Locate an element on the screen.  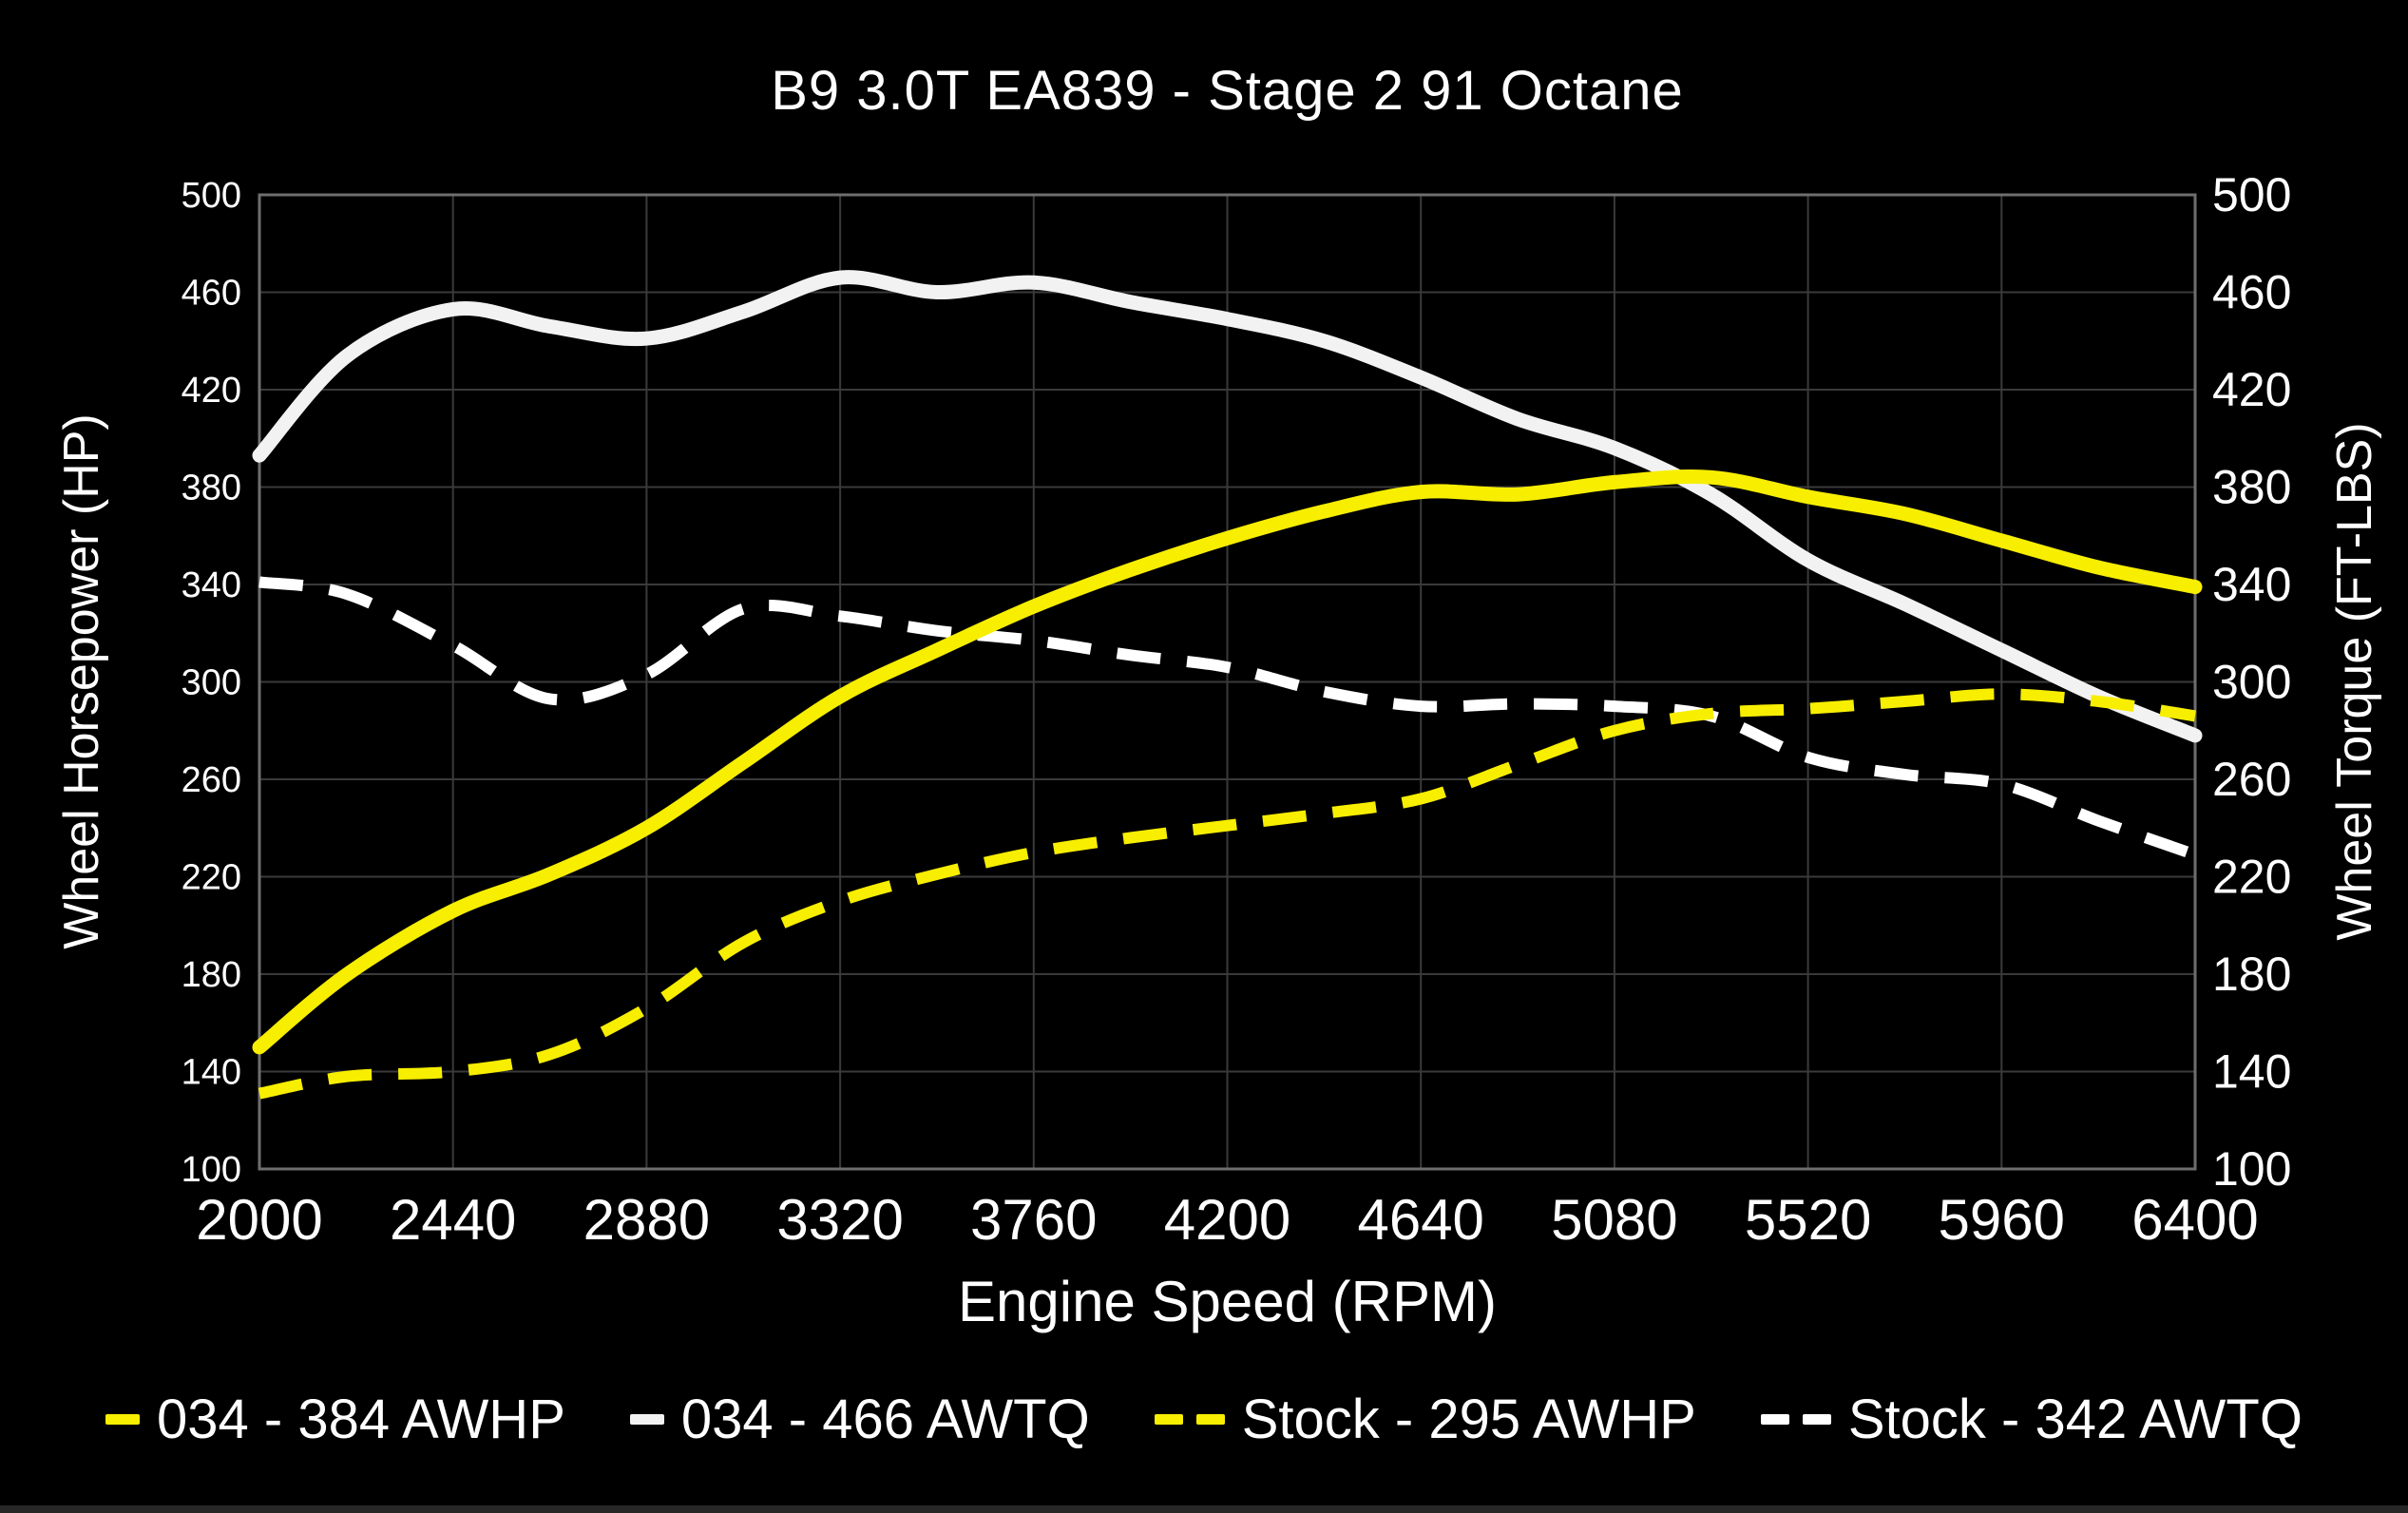
y-axis-title-left: Wheel Horsepower (HP) is located at coordinates (82, 681).